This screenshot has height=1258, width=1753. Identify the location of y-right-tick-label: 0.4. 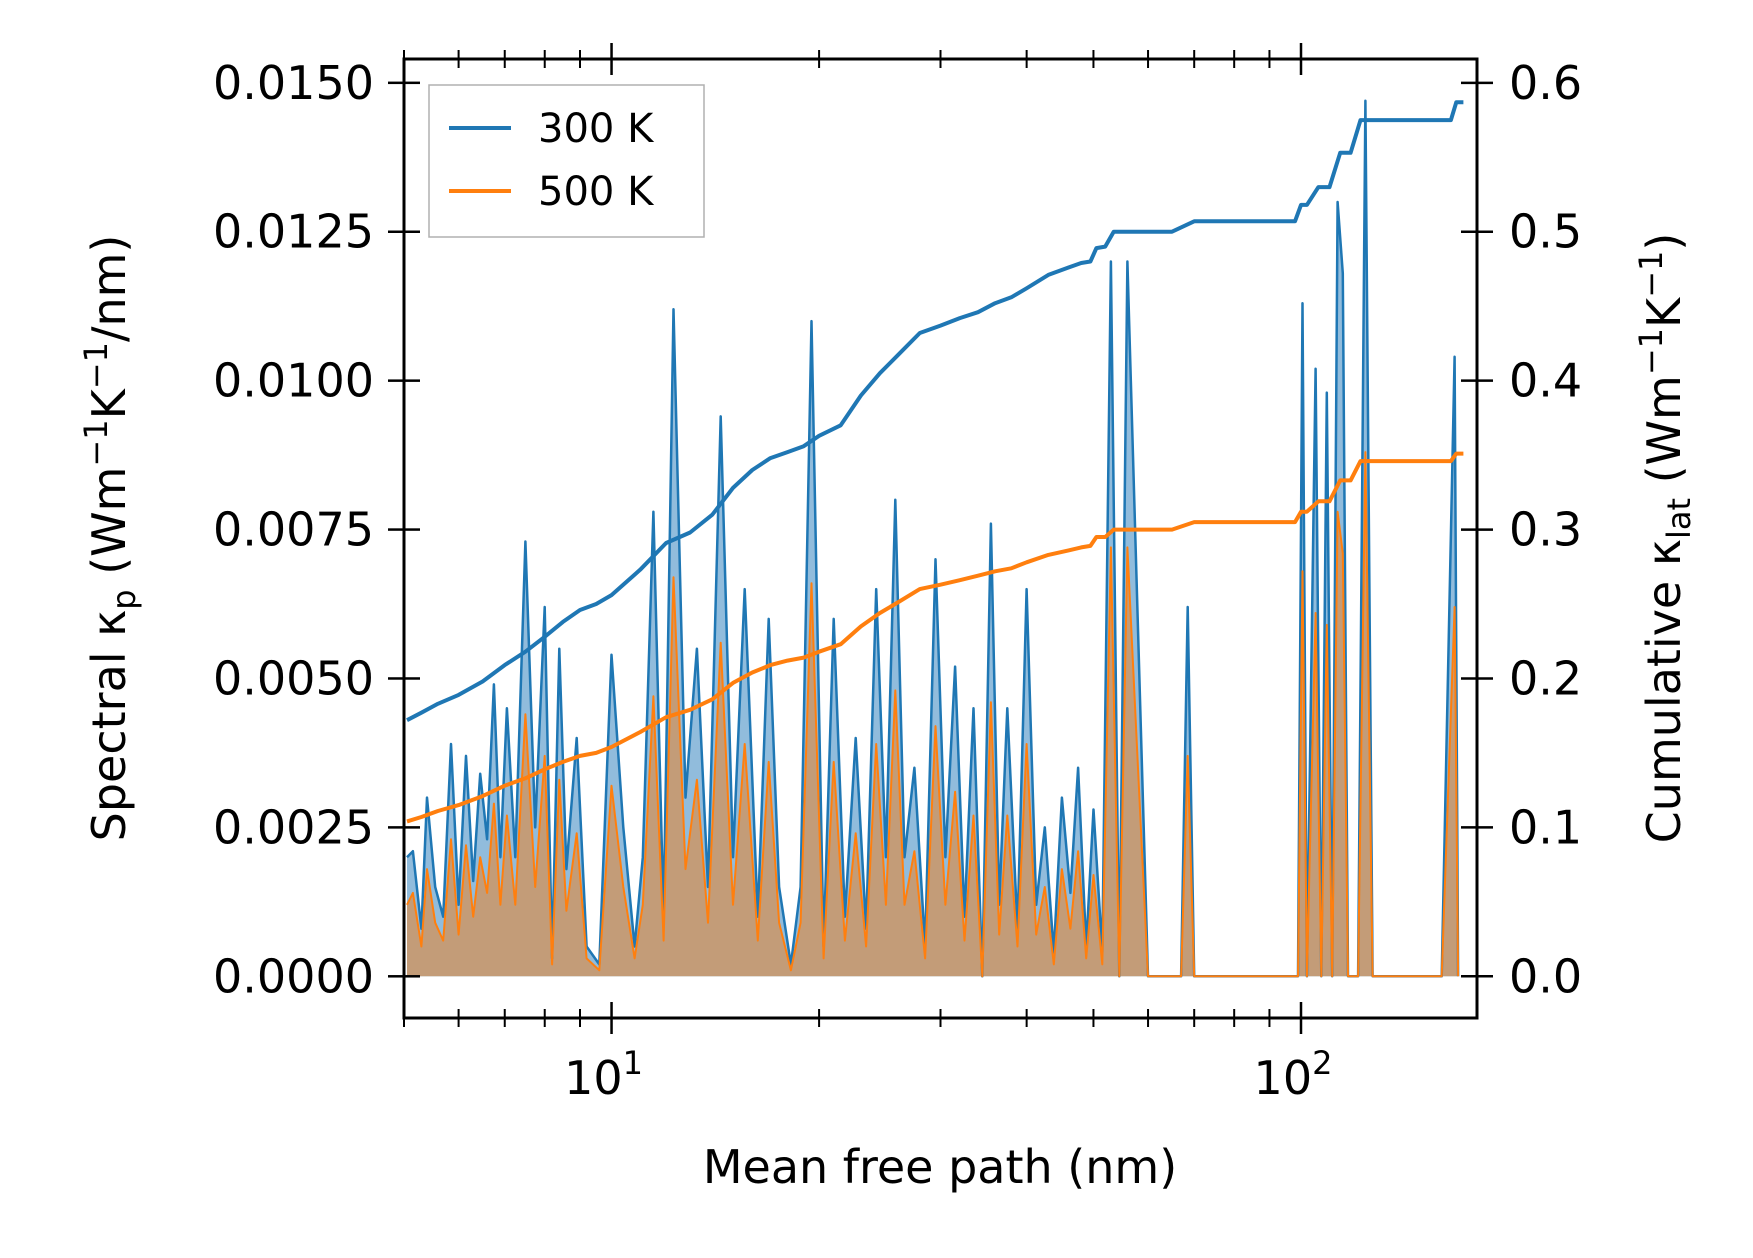
(1545, 381).